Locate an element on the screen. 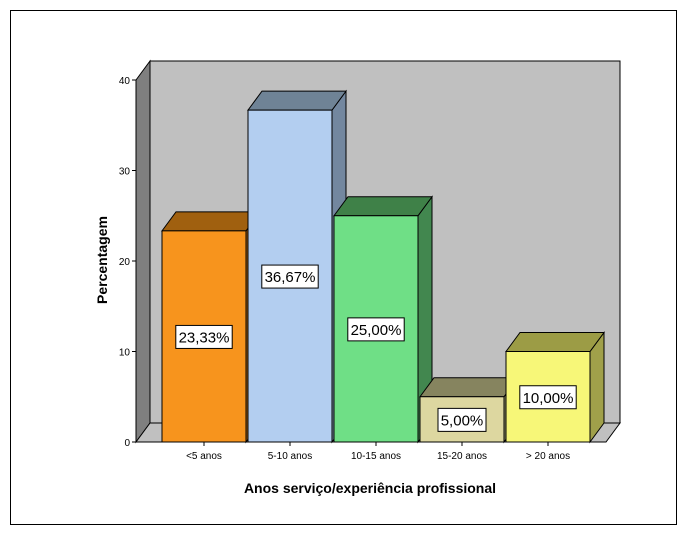 The image size is (689, 536). data-label: 5,00% is located at coordinates (462, 420).